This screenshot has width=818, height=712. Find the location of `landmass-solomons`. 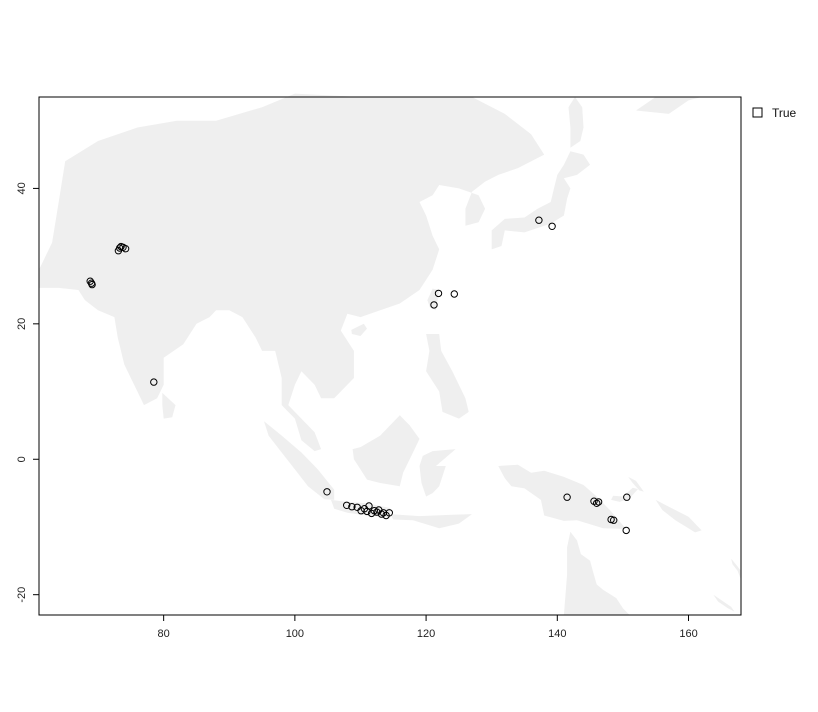

landmass-solomons is located at coordinates (678, 516).